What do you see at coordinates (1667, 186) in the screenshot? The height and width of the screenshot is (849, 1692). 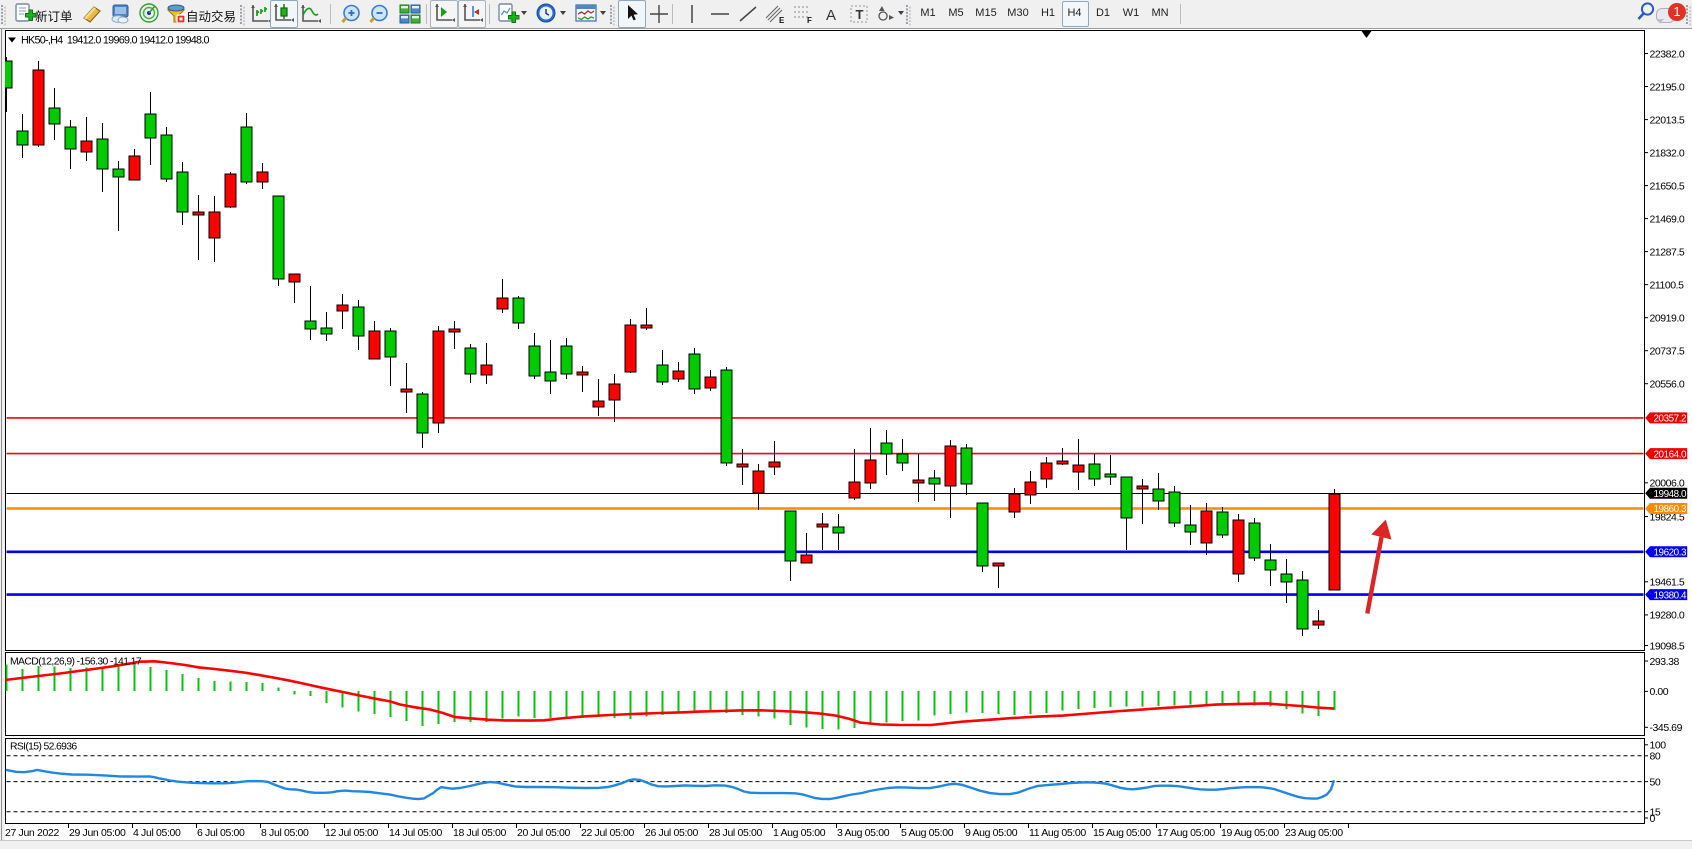 I see `svg-text: 21650.5` at bounding box center [1667, 186].